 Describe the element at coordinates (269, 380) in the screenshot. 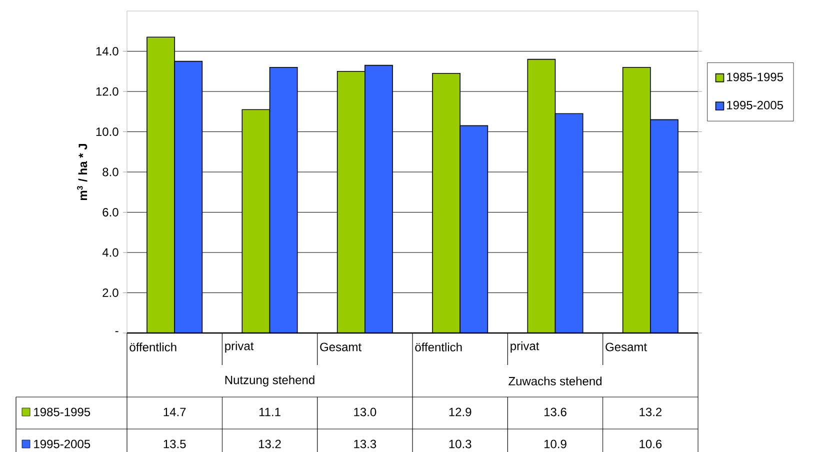

I see `text: Nutzung stehend` at that location.